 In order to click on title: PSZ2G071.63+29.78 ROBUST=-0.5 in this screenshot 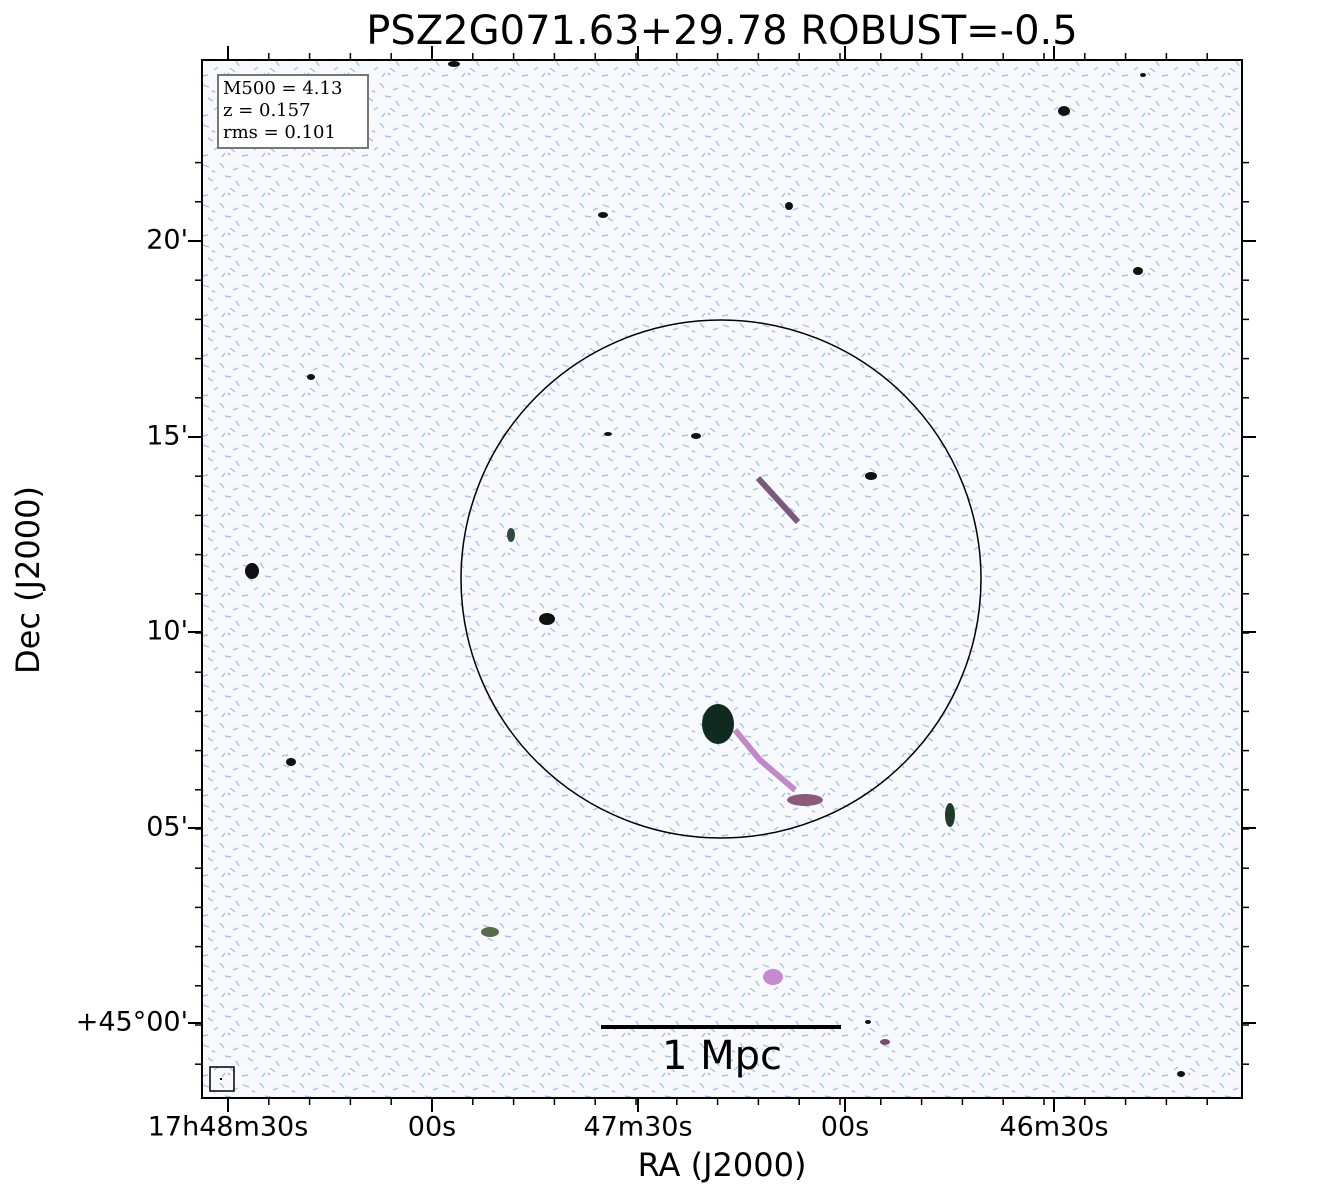, I will do `click(721, 31)`.